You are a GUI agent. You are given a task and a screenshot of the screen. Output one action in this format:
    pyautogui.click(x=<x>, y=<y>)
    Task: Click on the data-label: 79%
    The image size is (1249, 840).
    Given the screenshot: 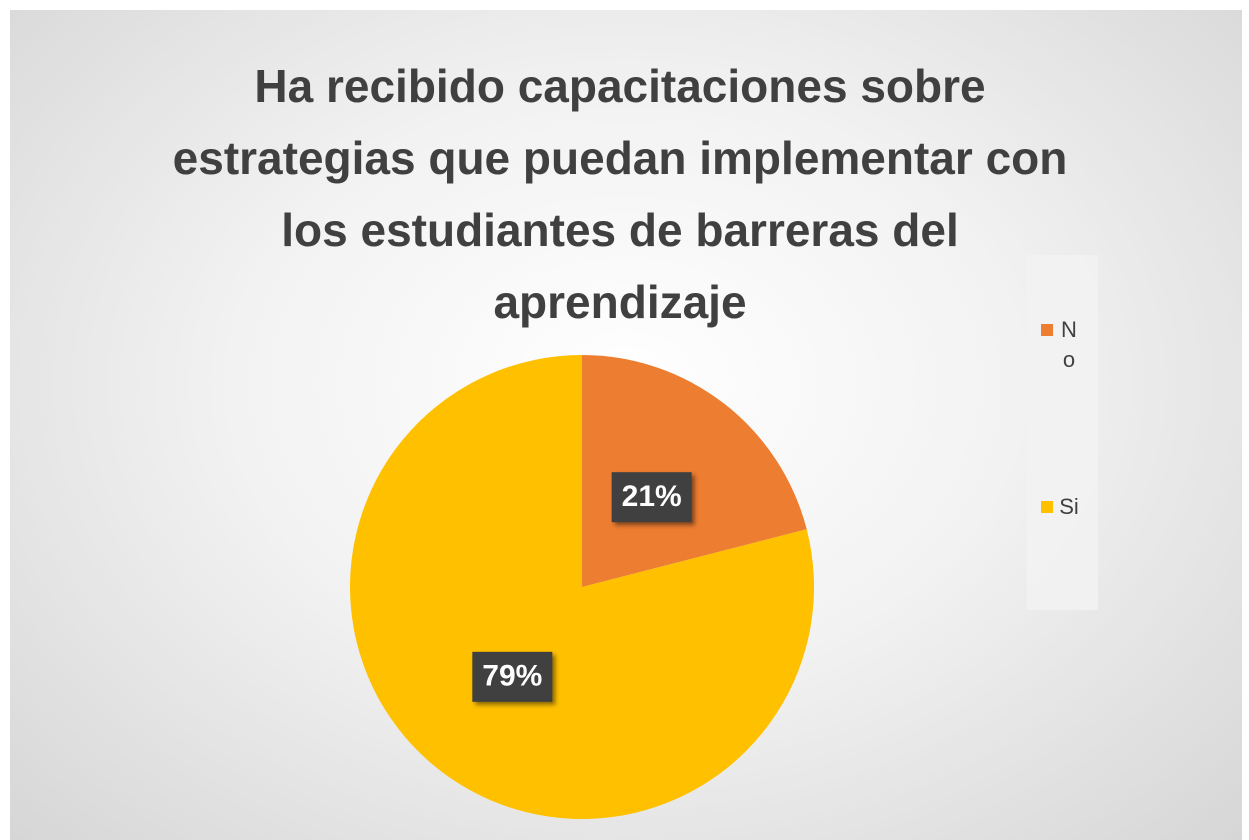 What is the action you would take?
    pyautogui.click(x=512, y=676)
    